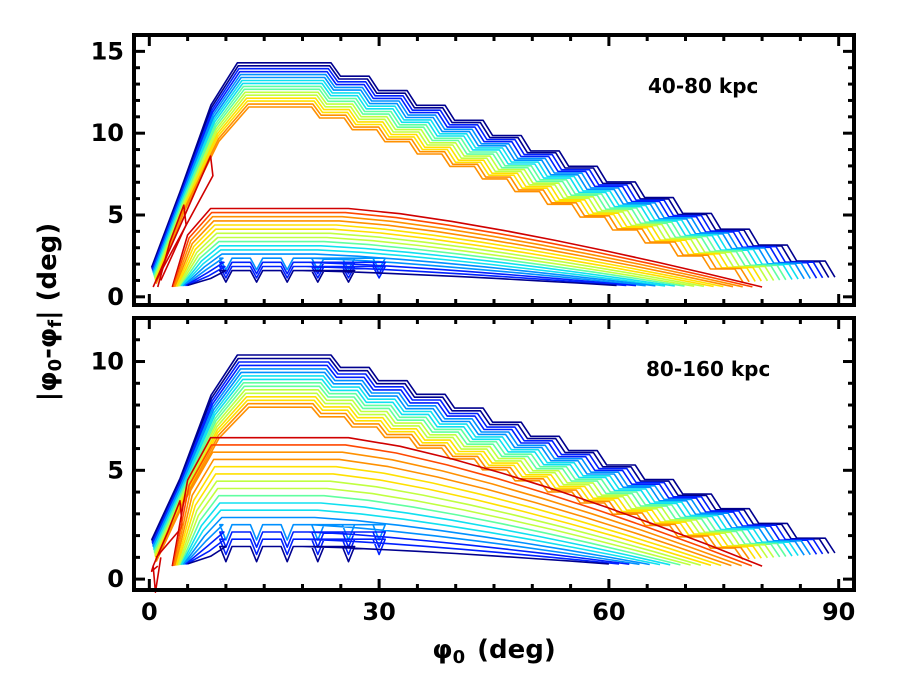  Describe the element at coordinates (149, 612) in the screenshot. I see `x-tick-label: 0` at that location.